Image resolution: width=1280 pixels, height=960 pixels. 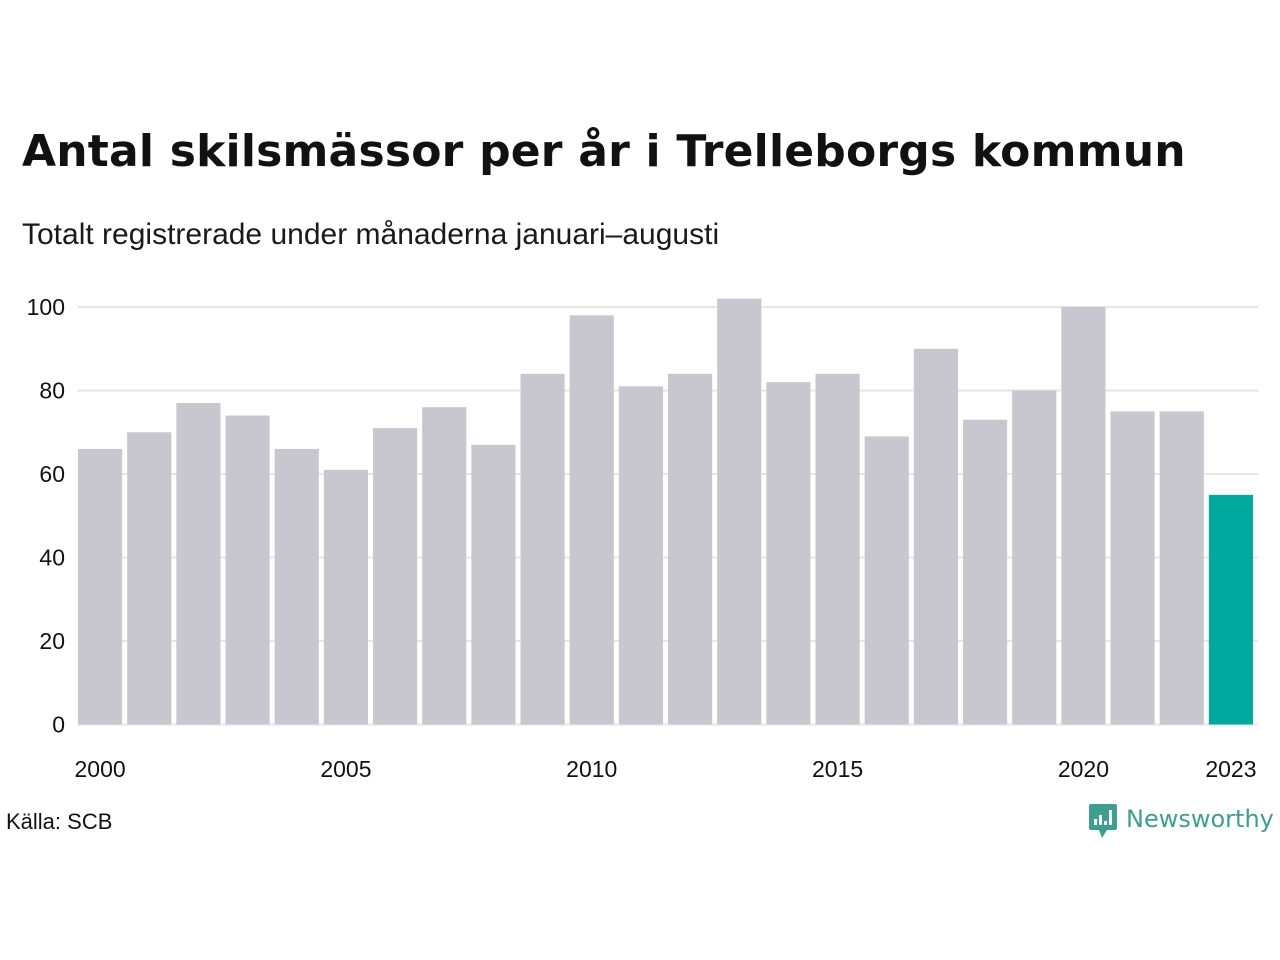 I want to click on y-tick-label: 80, so click(x=52, y=391).